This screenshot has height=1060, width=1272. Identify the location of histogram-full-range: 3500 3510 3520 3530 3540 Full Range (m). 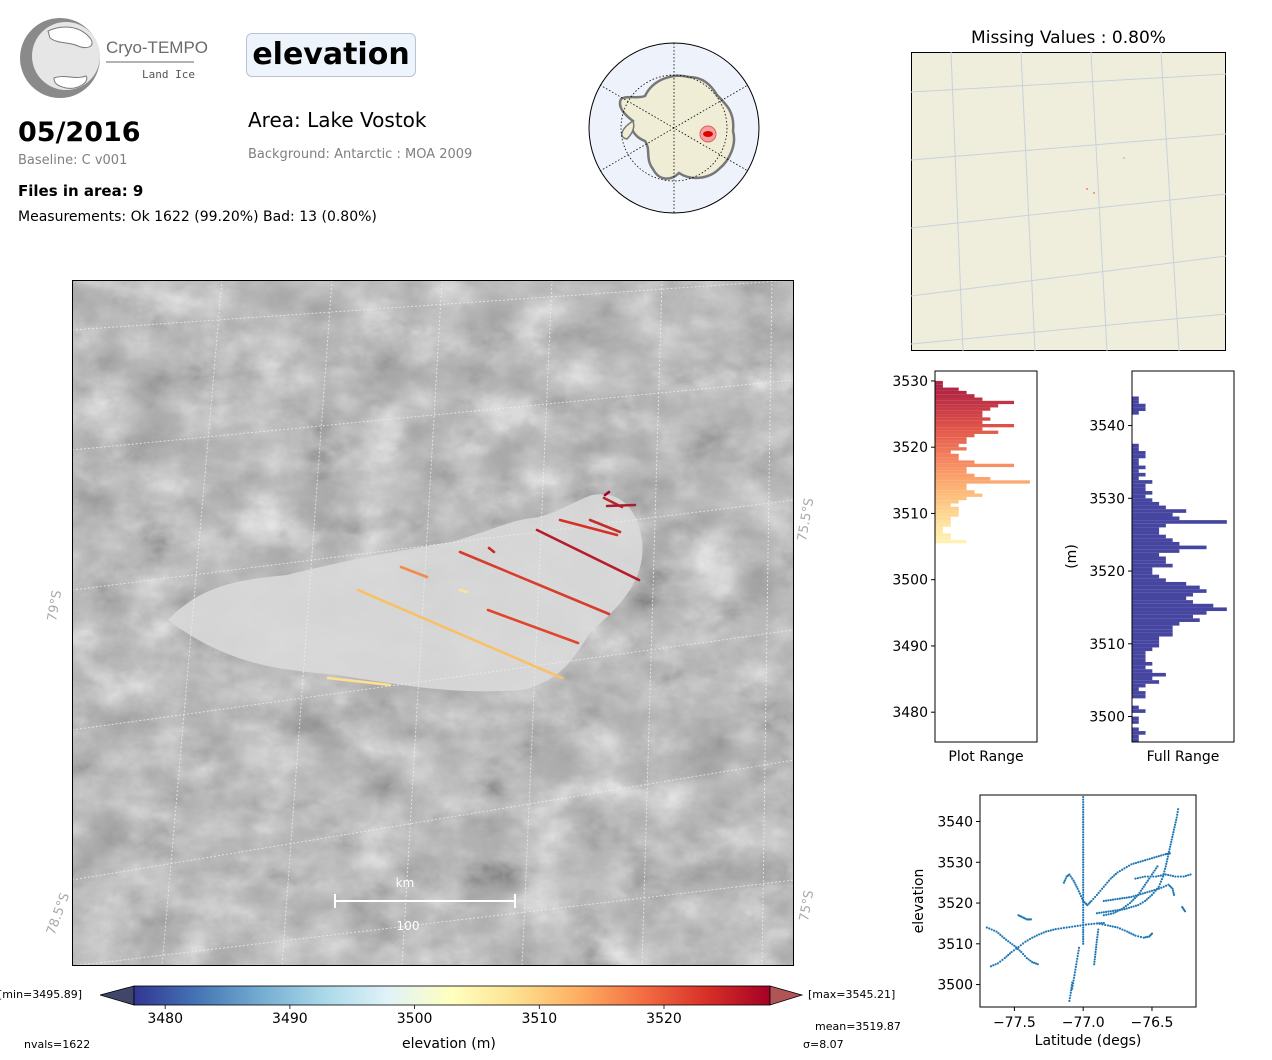
(1149, 567).